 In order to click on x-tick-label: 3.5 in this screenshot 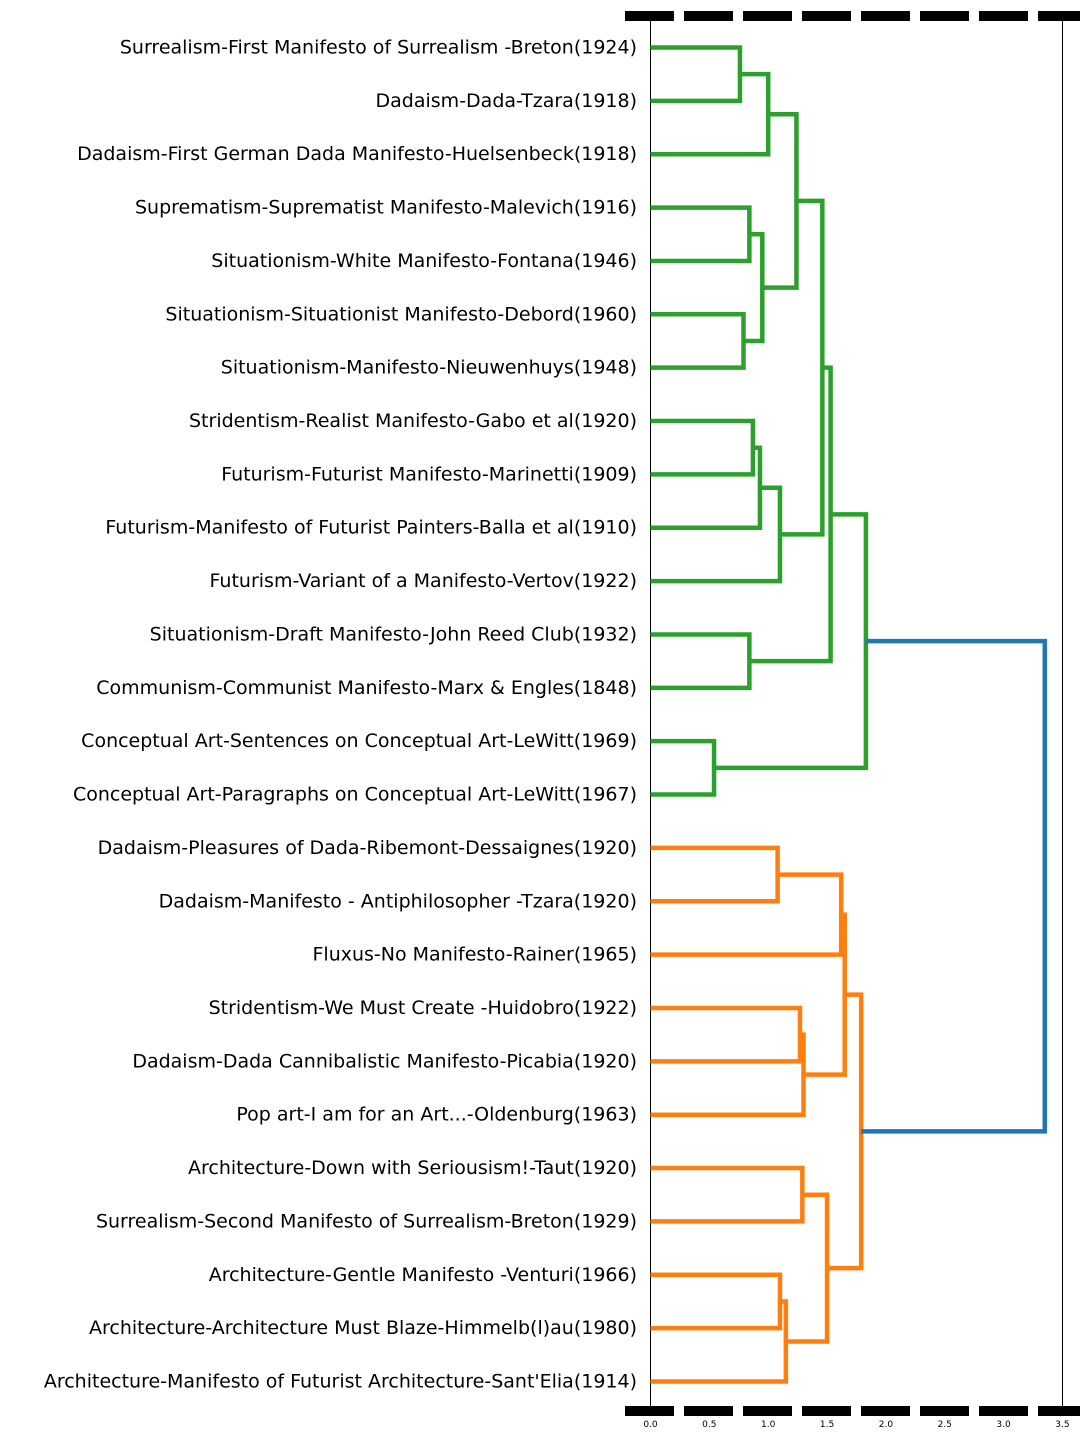, I will do `click(1062, 1425)`.